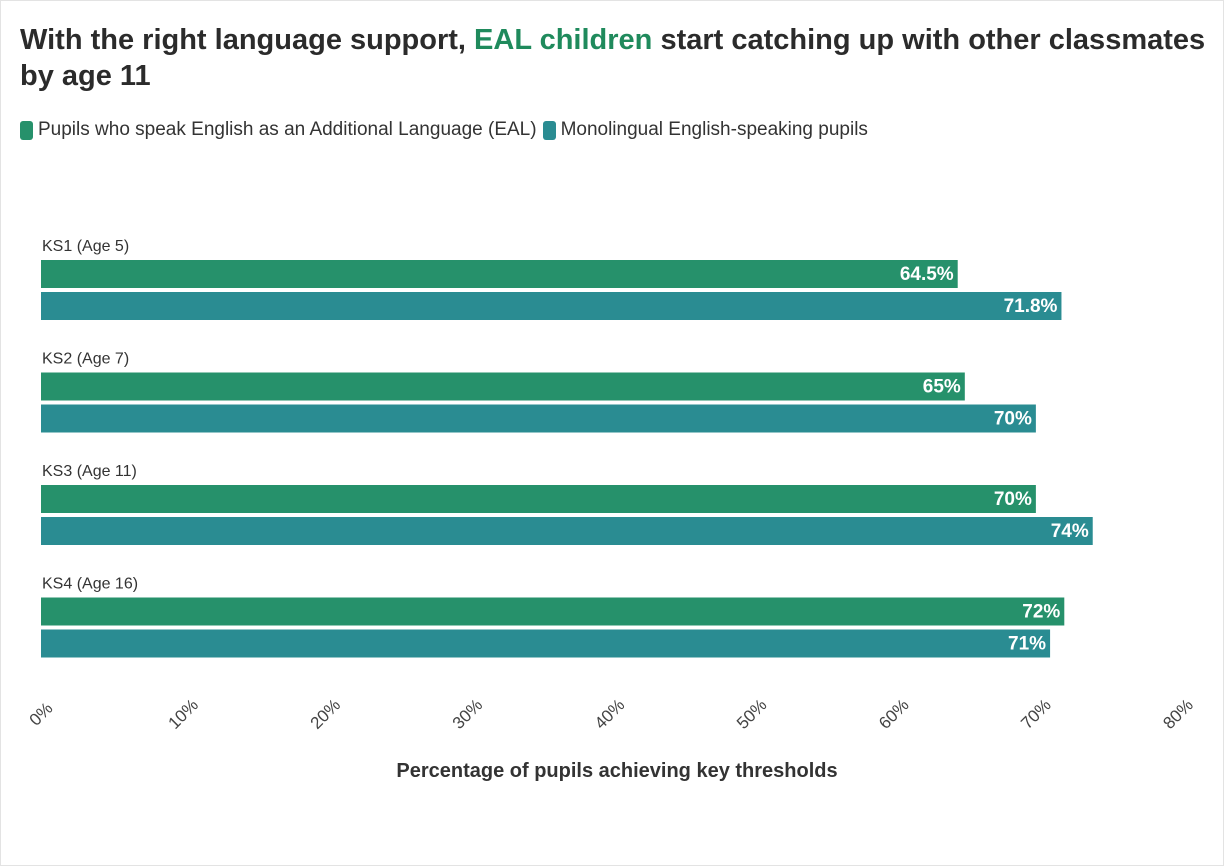 The height and width of the screenshot is (866, 1224). Describe the element at coordinates (563, 40) in the screenshot. I see `title-highlight: EAL children` at that location.